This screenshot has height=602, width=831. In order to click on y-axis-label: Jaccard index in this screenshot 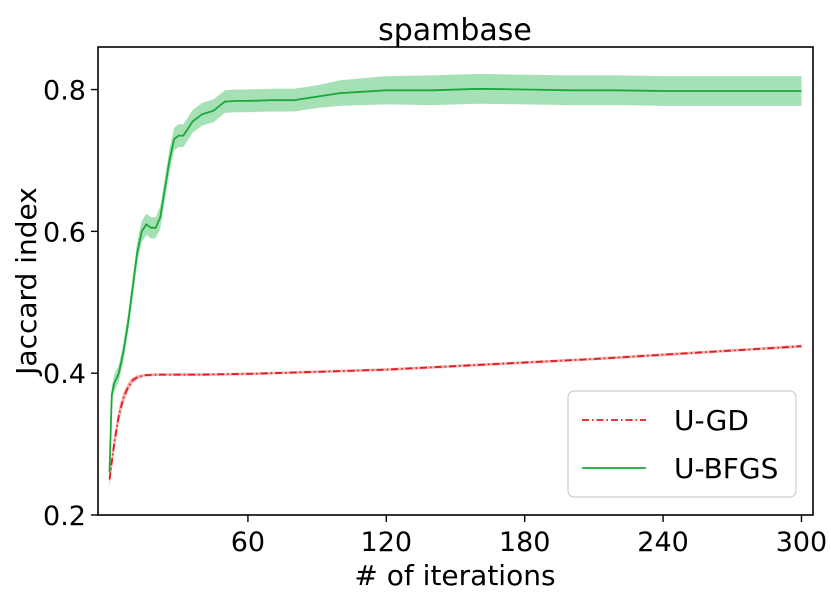, I will do `click(26, 282)`.